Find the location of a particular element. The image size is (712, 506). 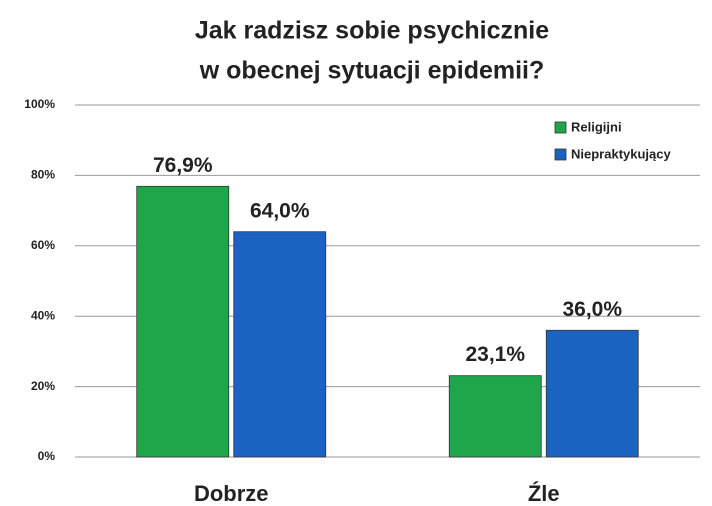

data-label: 76,9% is located at coordinates (183, 165).